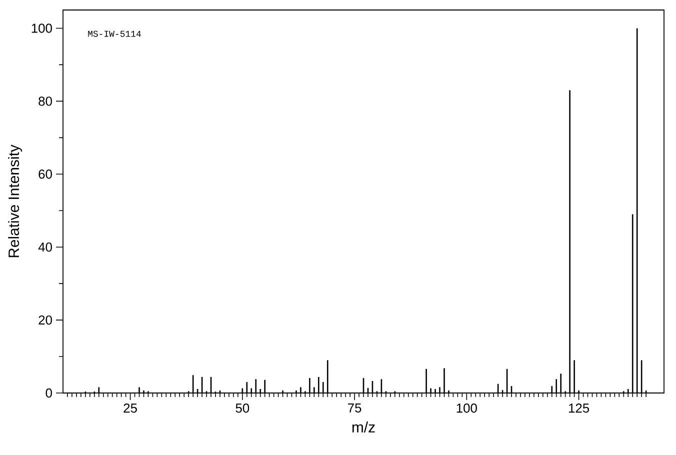 This screenshot has height=455, width=676. What do you see at coordinates (15, 201) in the screenshot?
I see `y-axis-title: Relative Intensity` at bounding box center [15, 201].